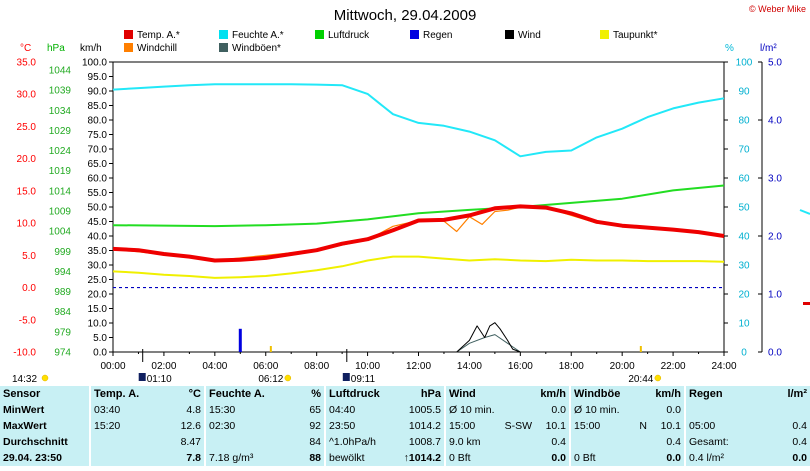 The width and height of the screenshot is (810, 471). What do you see at coordinates (237, 410) in the screenshot?
I see `hum-time: 15:30` at bounding box center [237, 410].